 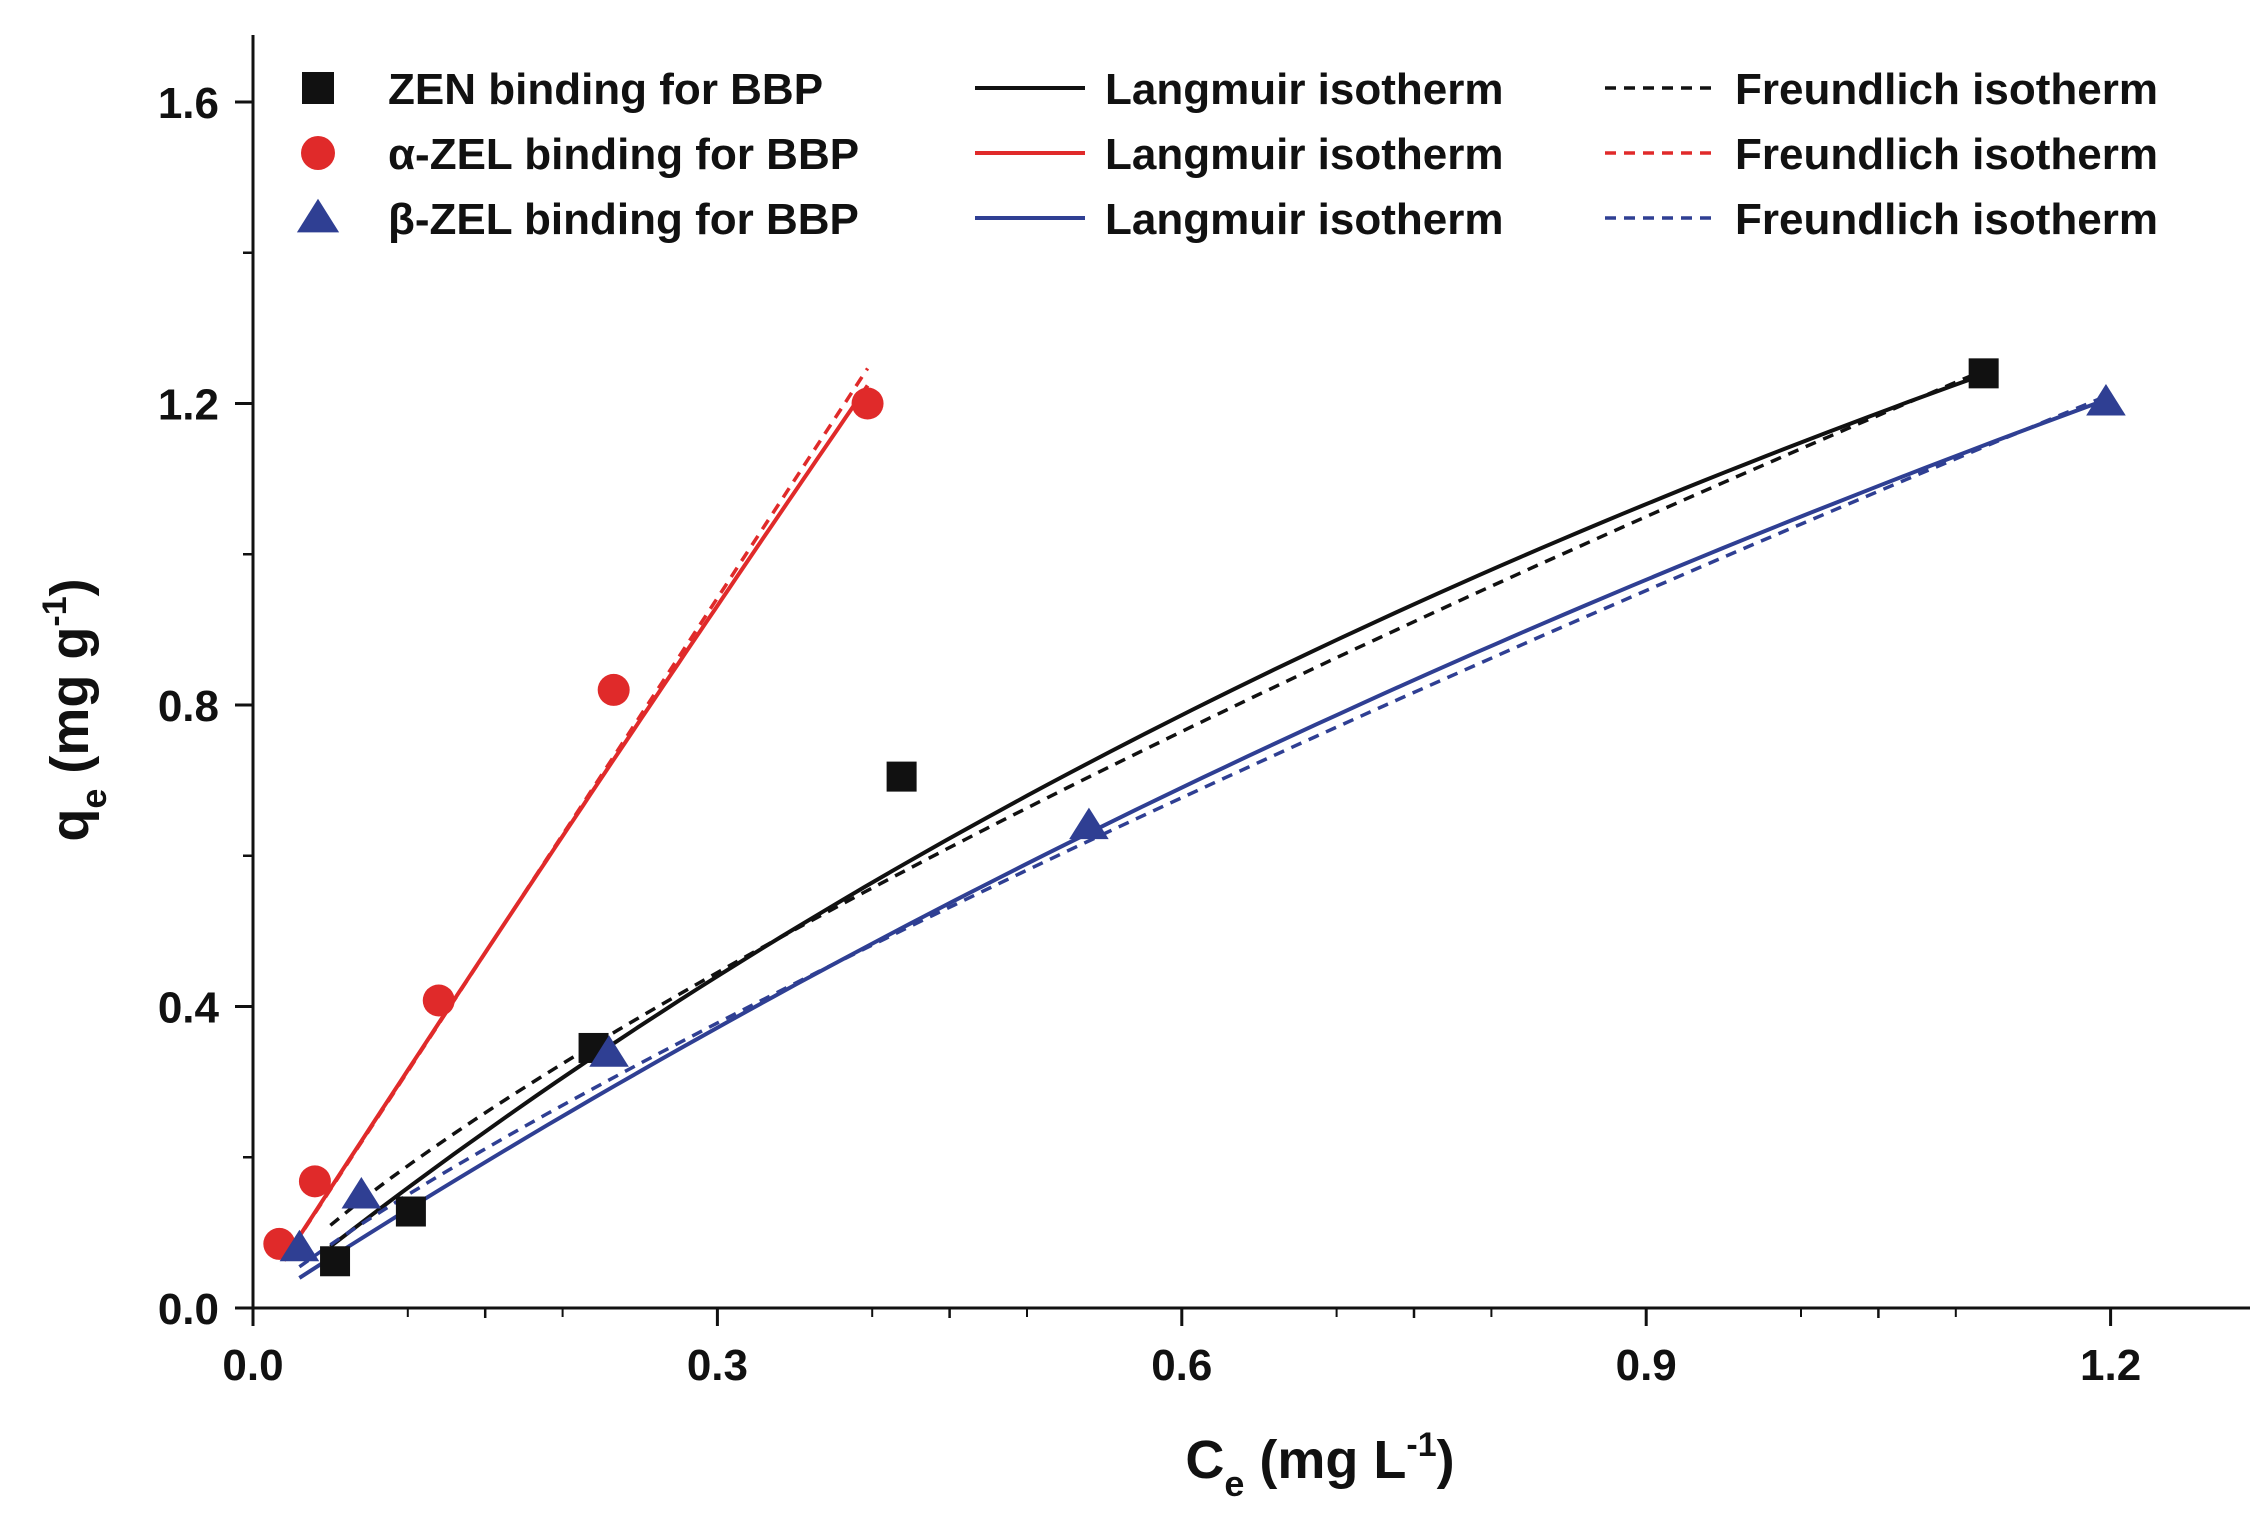 I want to click on y-axis-title: qe (mg g-1), so click(x=75, y=709).